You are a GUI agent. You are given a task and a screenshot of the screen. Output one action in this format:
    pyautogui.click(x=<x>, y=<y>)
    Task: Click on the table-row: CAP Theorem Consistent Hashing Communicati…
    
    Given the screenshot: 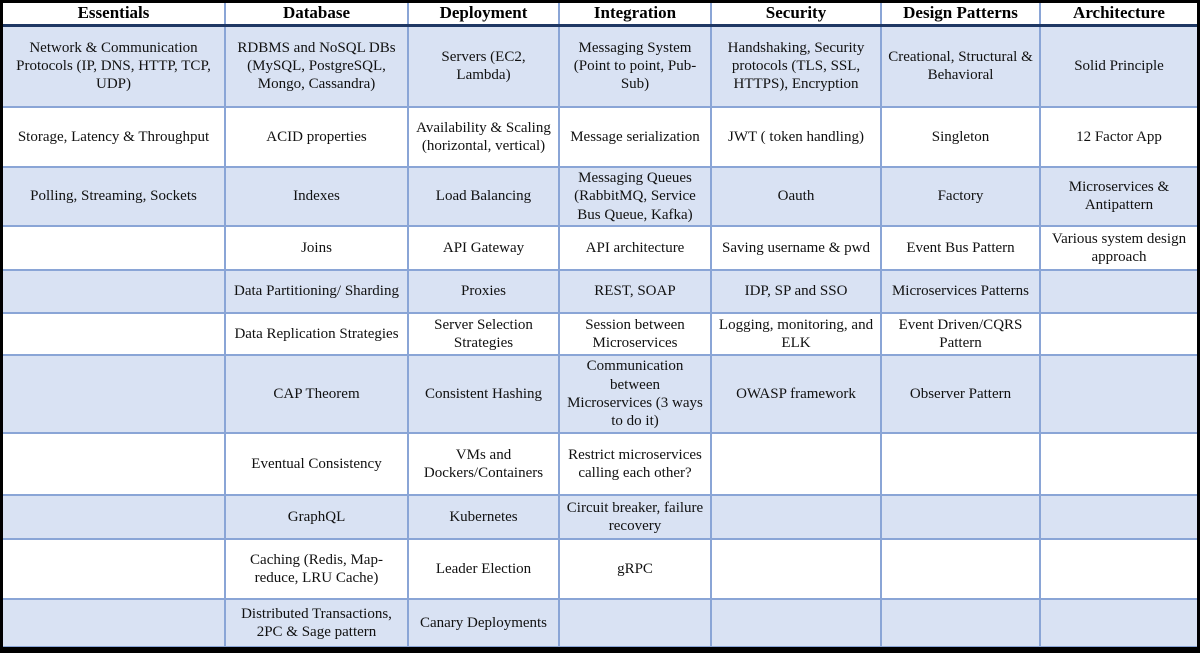 What is the action you would take?
    pyautogui.click(x=600, y=393)
    